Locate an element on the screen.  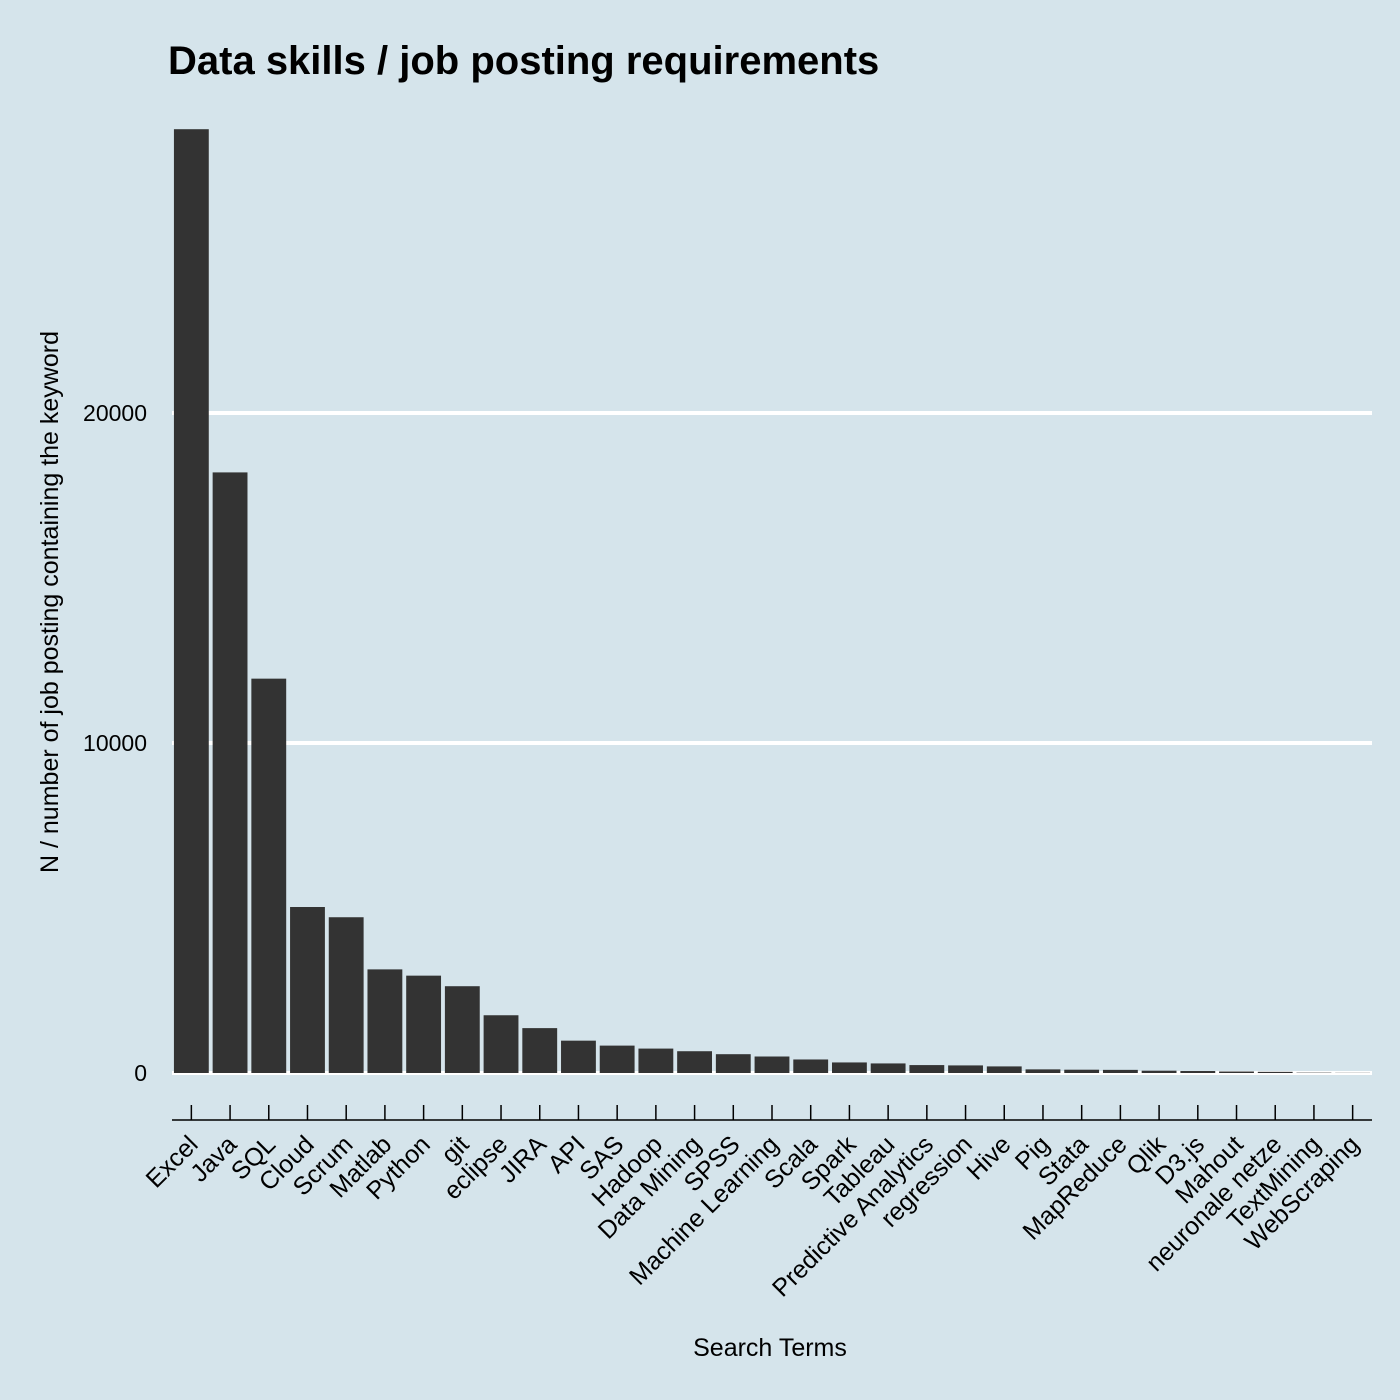
y-axis-ticks: 0 10000 20000 is located at coordinates (115, 743).